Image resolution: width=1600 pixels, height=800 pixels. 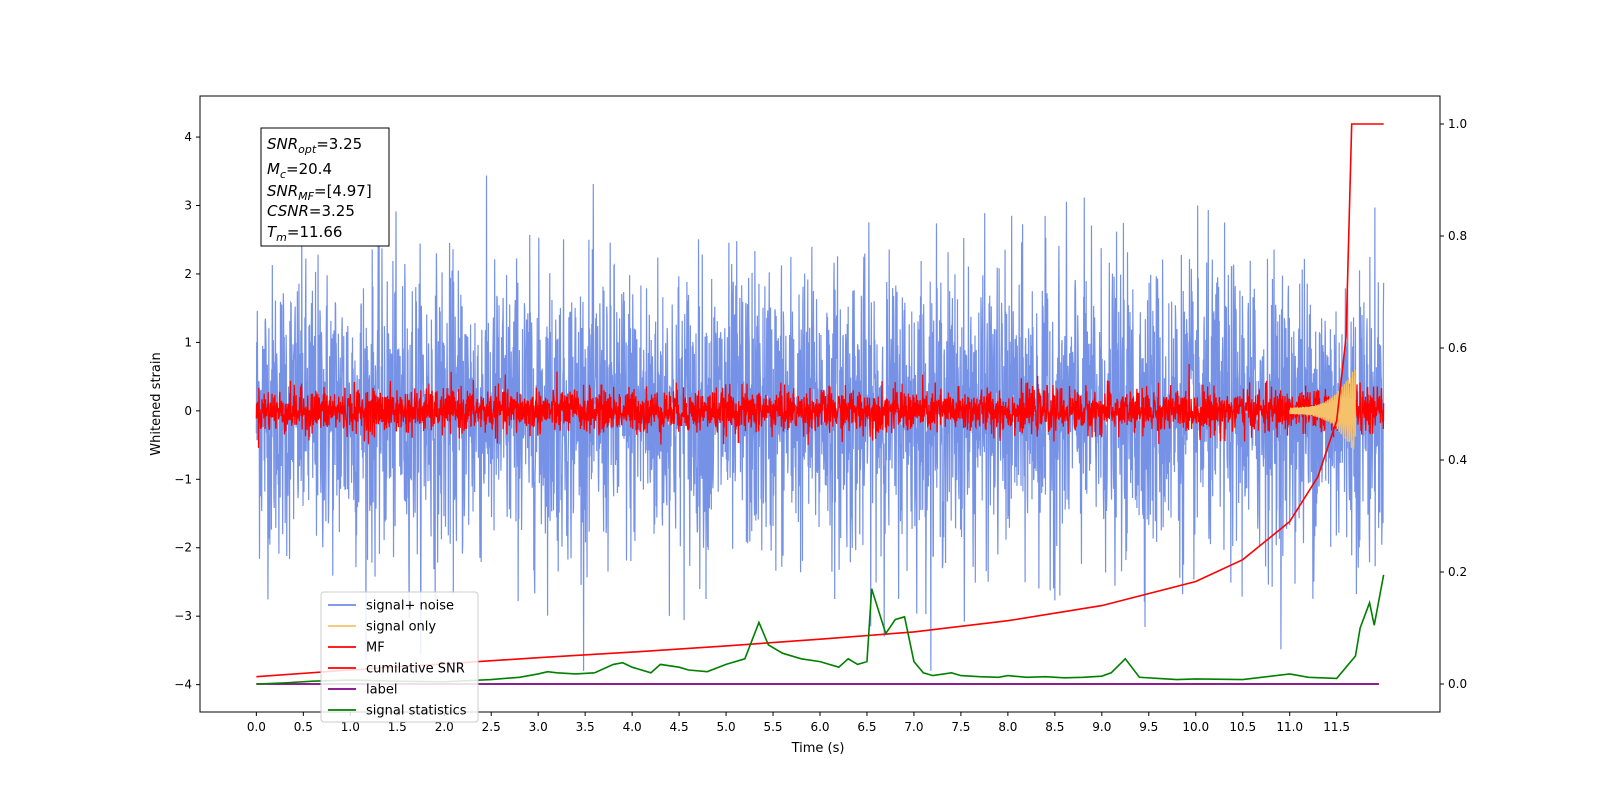 I want to click on y-tick-label: 0, so click(x=188, y=411).